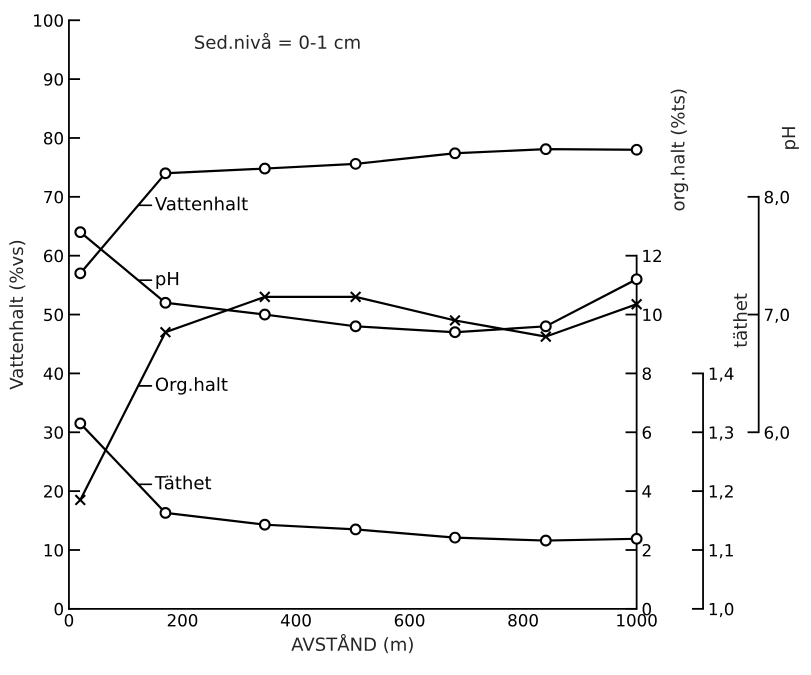 The height and width of the screenshot is (675, 811). Describe the element at coordinates (17, 315) in the screenshot. I see `y-axis-title: Vattenhalt (%vs)` at that location.